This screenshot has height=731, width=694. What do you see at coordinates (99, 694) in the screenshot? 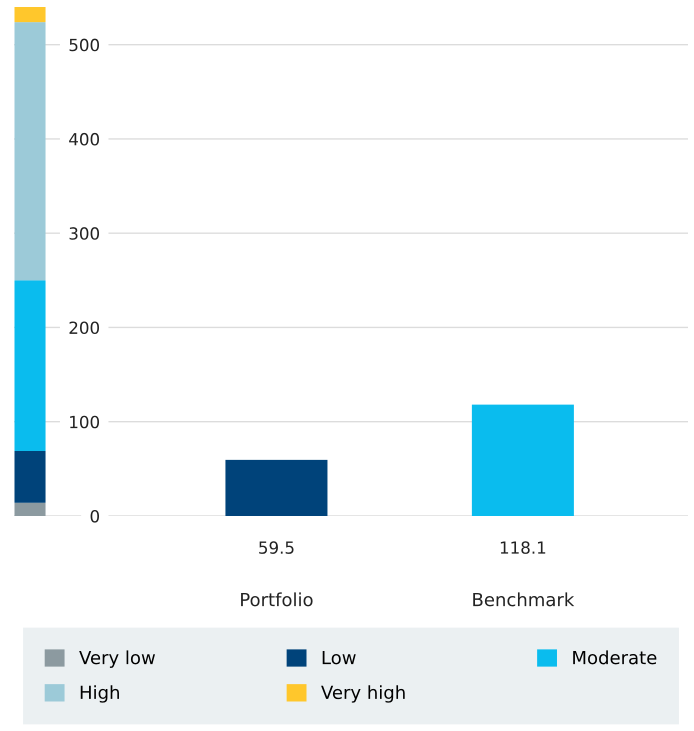
I see `legend-label: High` at bounding box center [99, 694].